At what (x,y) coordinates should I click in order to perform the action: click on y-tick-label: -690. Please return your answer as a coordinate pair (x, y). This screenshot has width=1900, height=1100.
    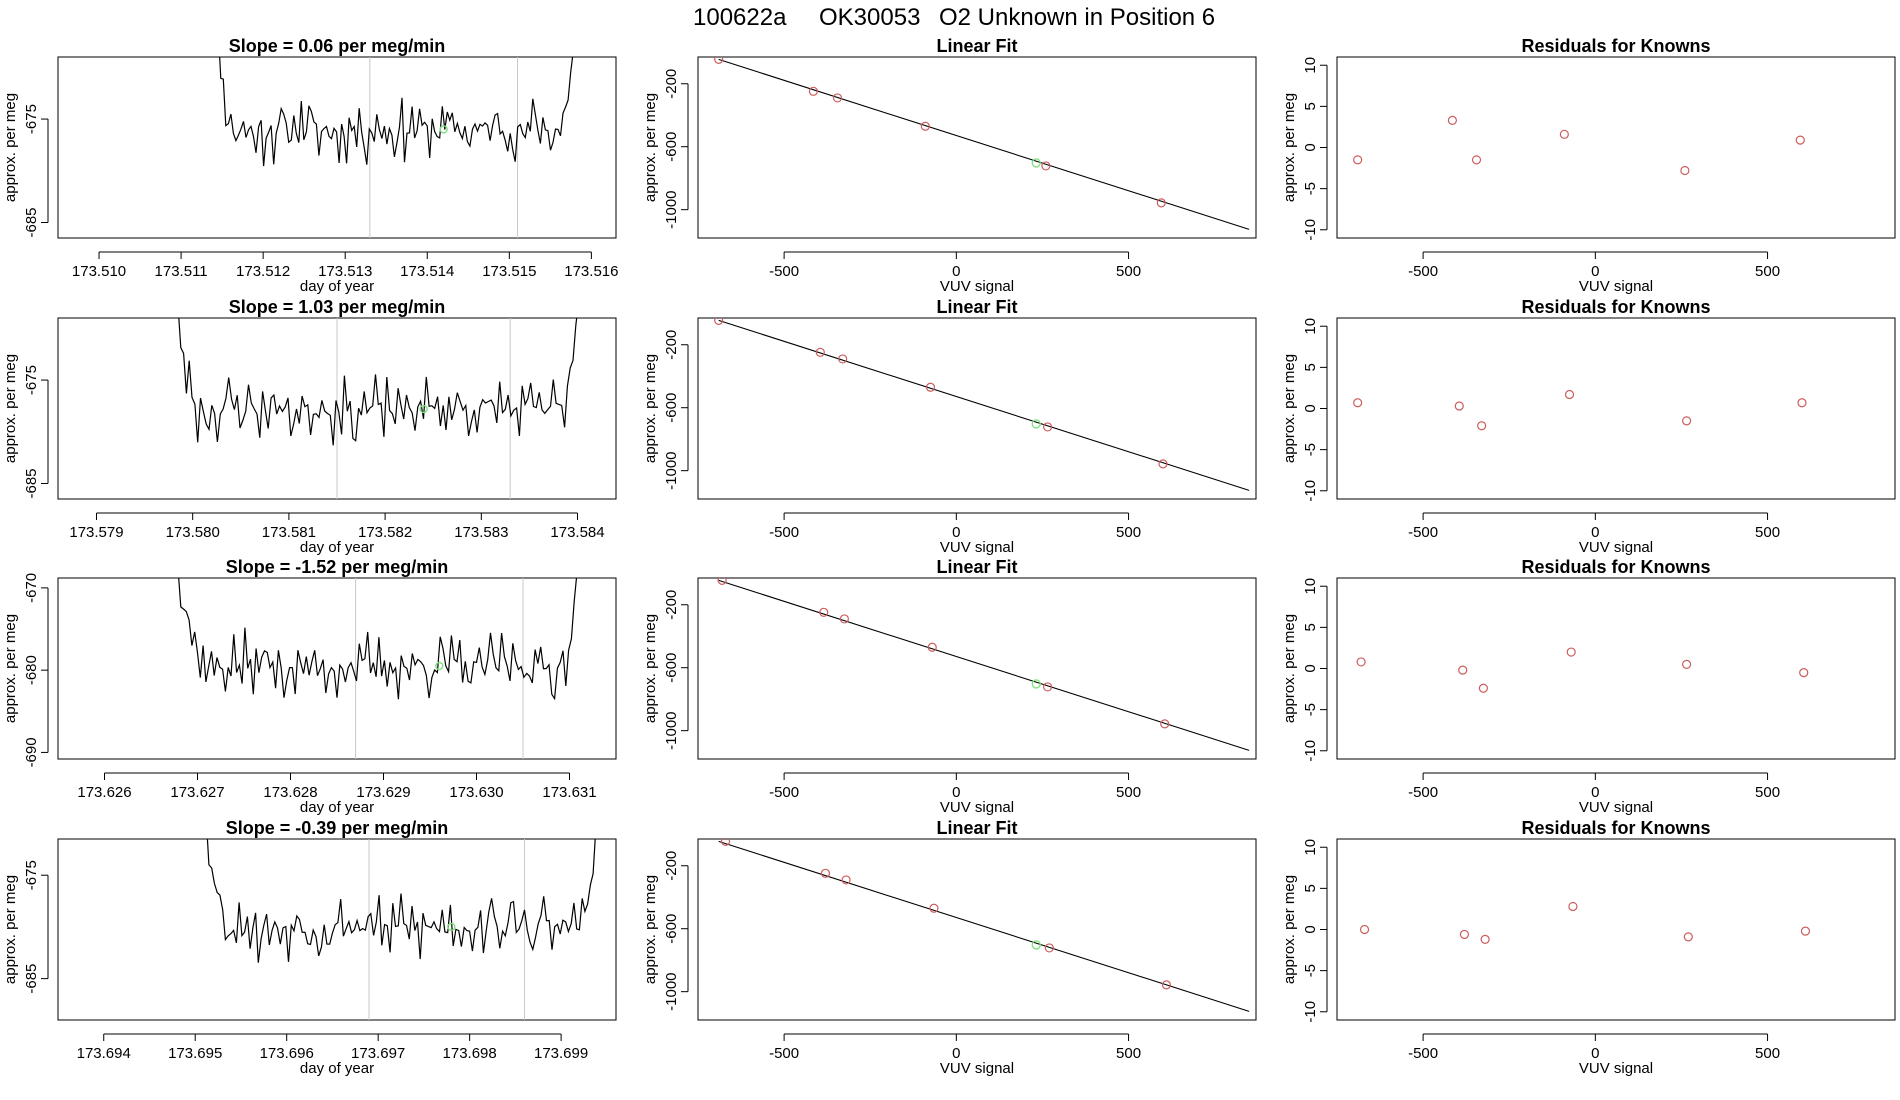
    Looking at the image, I should click on (31, 752).